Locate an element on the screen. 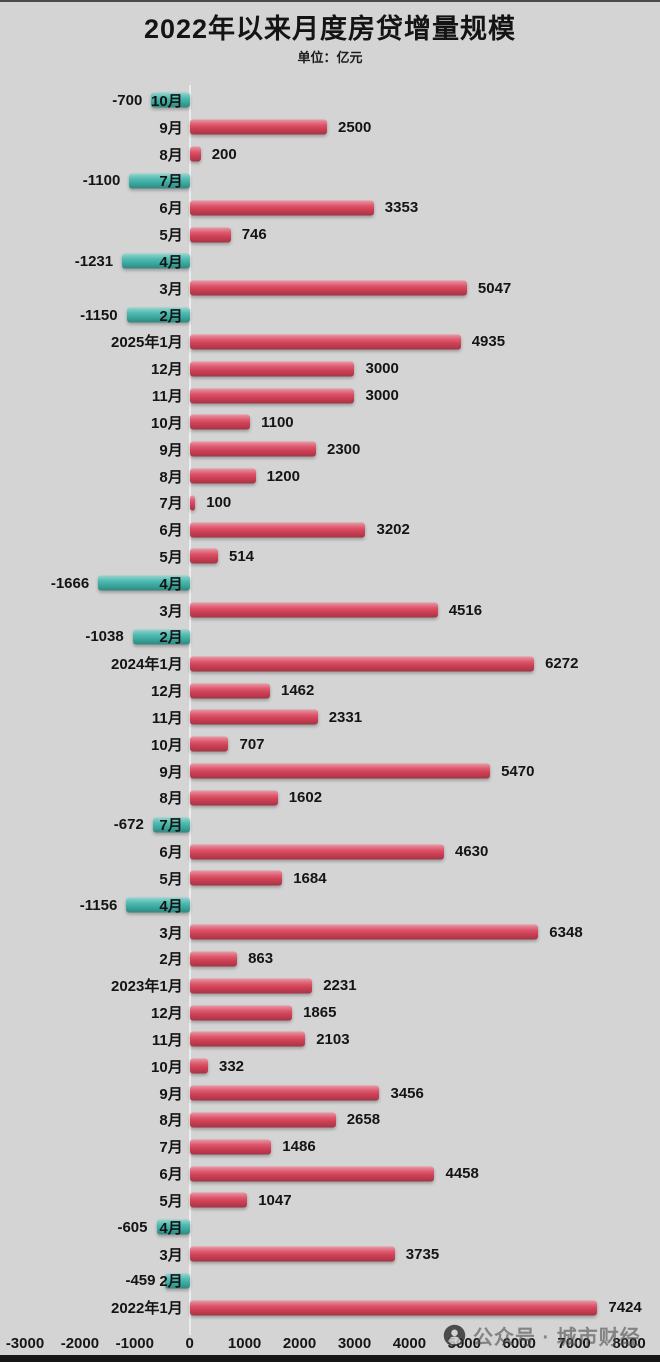  axis-tick-label: 4000 is located at coordinates (409, 1343).